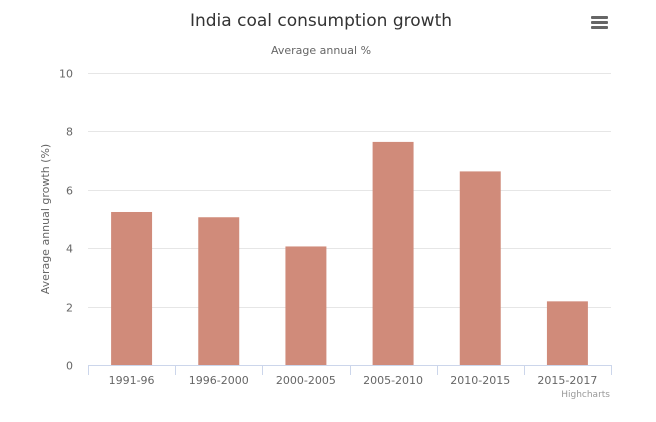 This screenshot has height=422, width=656. I want to click on y-axis-title: Average annual growth (%), so click(45, 219).